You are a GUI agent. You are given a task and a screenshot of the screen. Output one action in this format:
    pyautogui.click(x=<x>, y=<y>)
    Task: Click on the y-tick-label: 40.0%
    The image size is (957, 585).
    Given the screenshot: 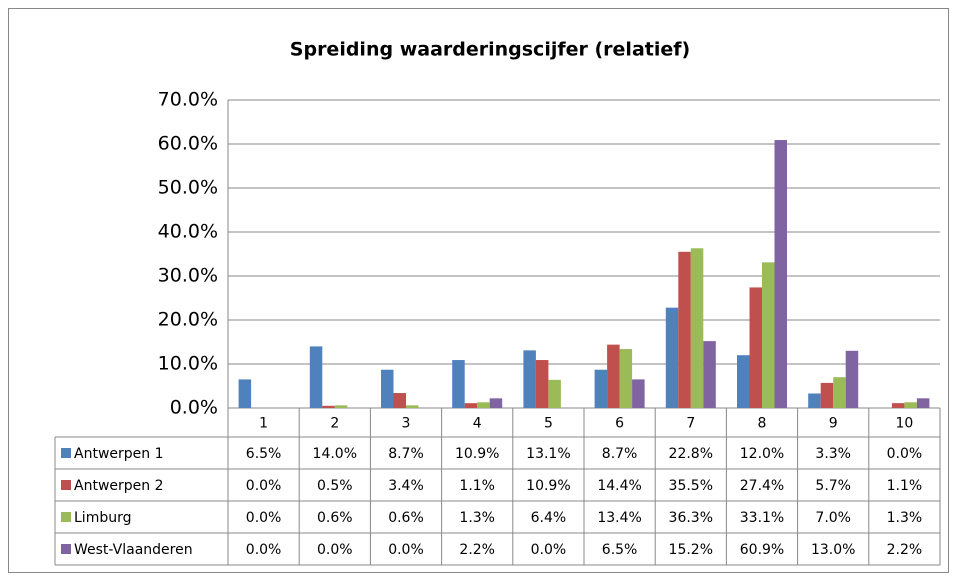 What is the action you would take?
    pyautogui.click(x=188, y=232)
    